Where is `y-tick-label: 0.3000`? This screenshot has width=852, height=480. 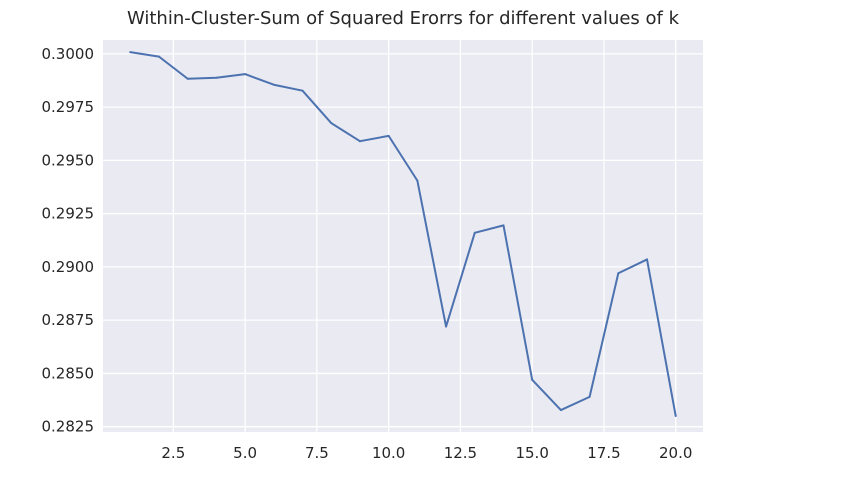 y-tick-label: 0.3000 is located at coordinates (68, 54).